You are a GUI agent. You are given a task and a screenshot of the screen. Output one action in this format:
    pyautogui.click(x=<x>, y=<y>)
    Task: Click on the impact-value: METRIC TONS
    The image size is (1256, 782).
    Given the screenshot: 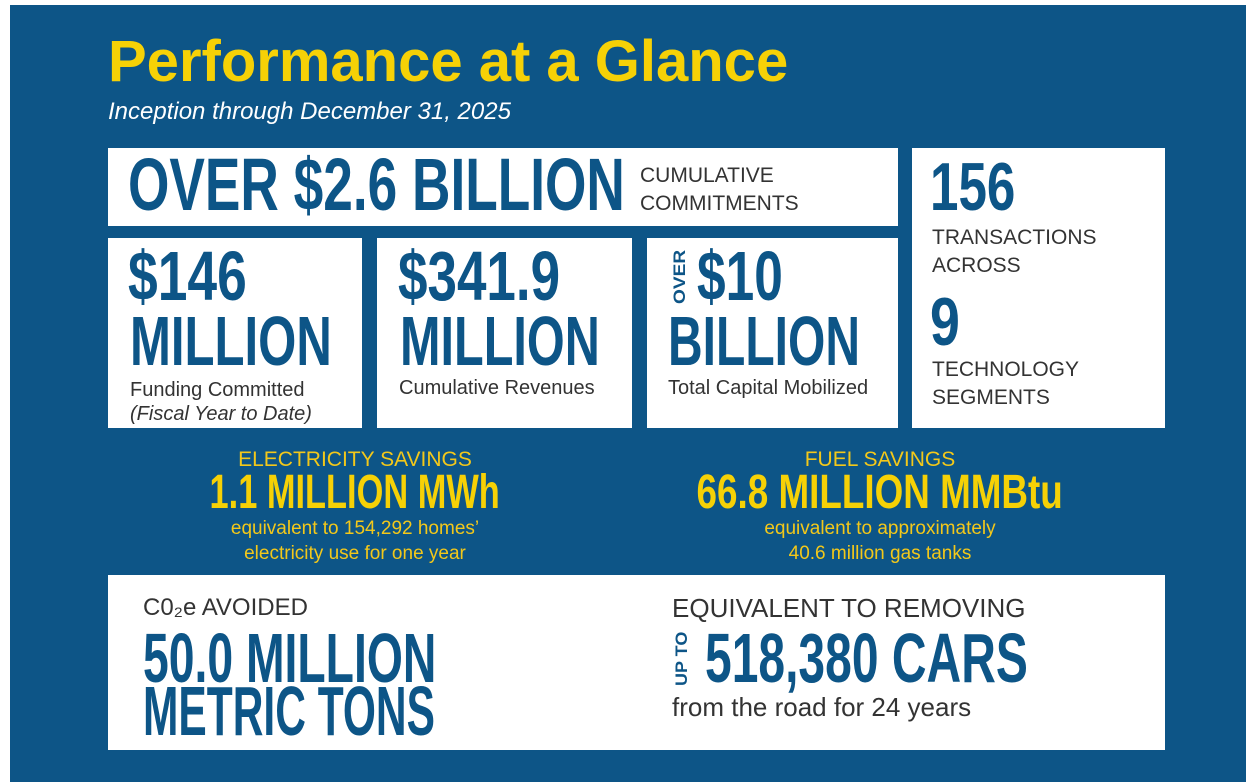 What is the action you would take?
    pyautogui.click(x=289, y=711)
    